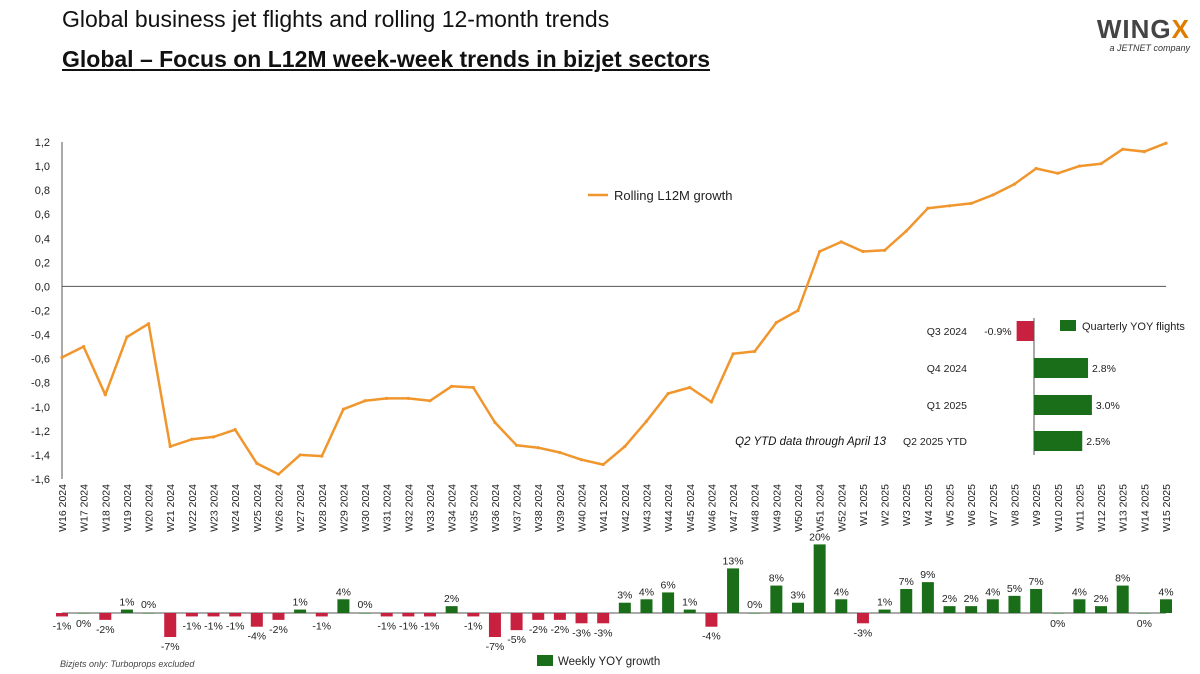  What do you see at coordinates (1145, 508) in the screenshot?
I see `x-tick-label: W14 2025` at bounding box center [1145, 508].